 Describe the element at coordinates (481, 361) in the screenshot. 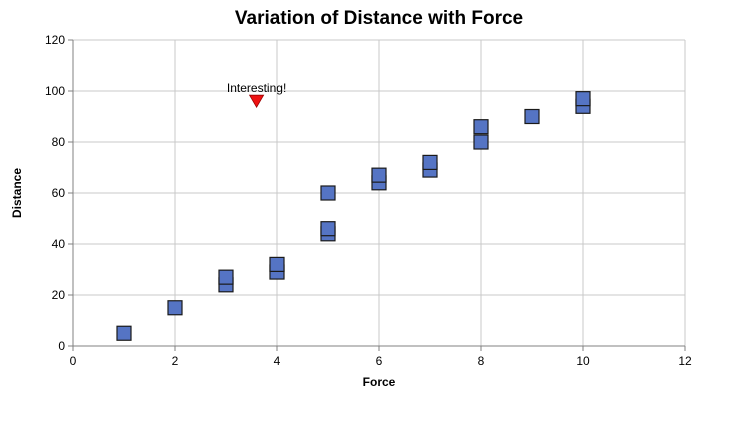

I see `x-tick-label: 8` at that location.